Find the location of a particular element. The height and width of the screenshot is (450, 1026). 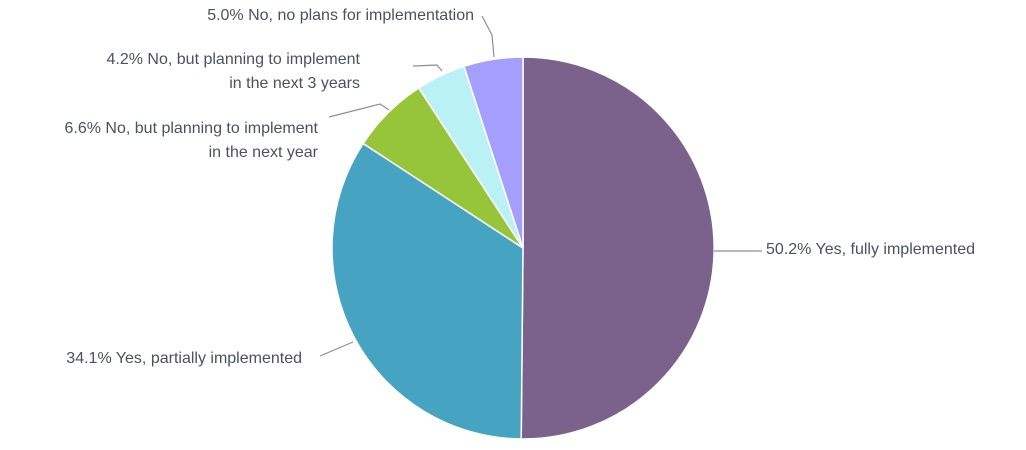

slice-label-line: 50.2% Yes, fully implemented is located at coordinates (870, 249).